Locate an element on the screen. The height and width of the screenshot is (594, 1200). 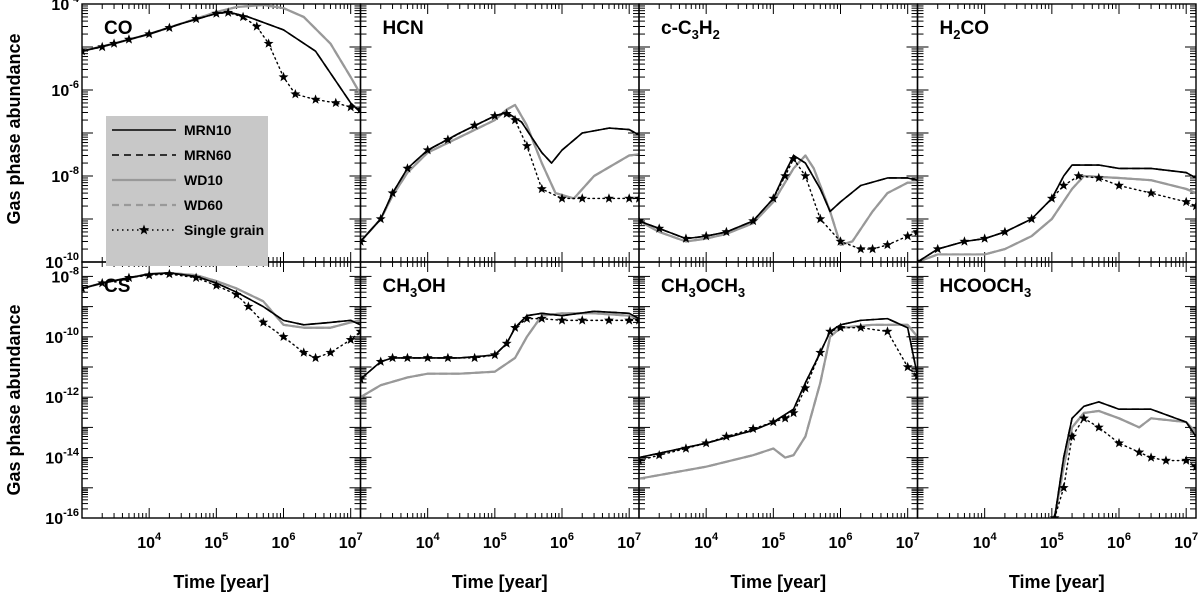
legend-label: MRN10 is located at coordinates (208, 130).